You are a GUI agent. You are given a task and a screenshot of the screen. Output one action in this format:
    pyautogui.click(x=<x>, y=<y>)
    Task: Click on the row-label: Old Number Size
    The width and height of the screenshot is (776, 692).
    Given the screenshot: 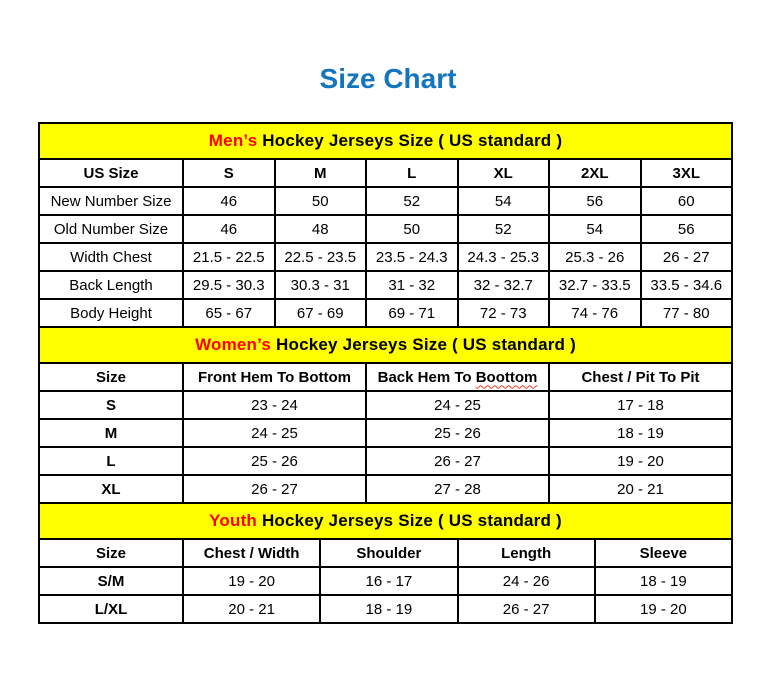 What is the action you would take?
    pyautogui.click(x=111, y=229)
    